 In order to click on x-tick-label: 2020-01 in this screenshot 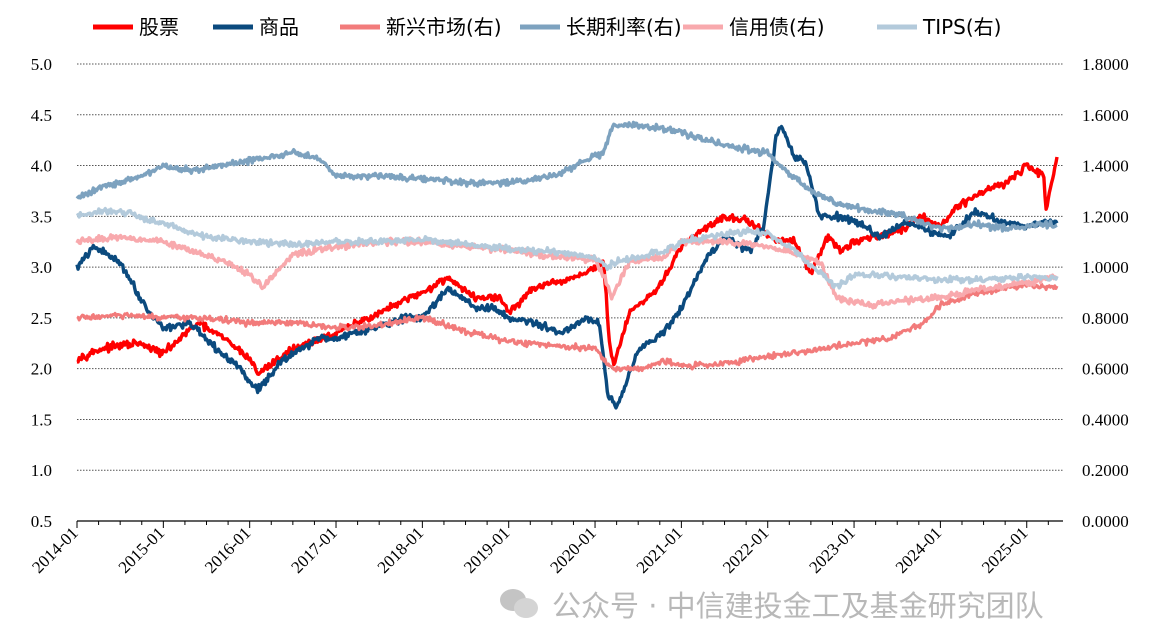, I will do `click(573, 550)`.